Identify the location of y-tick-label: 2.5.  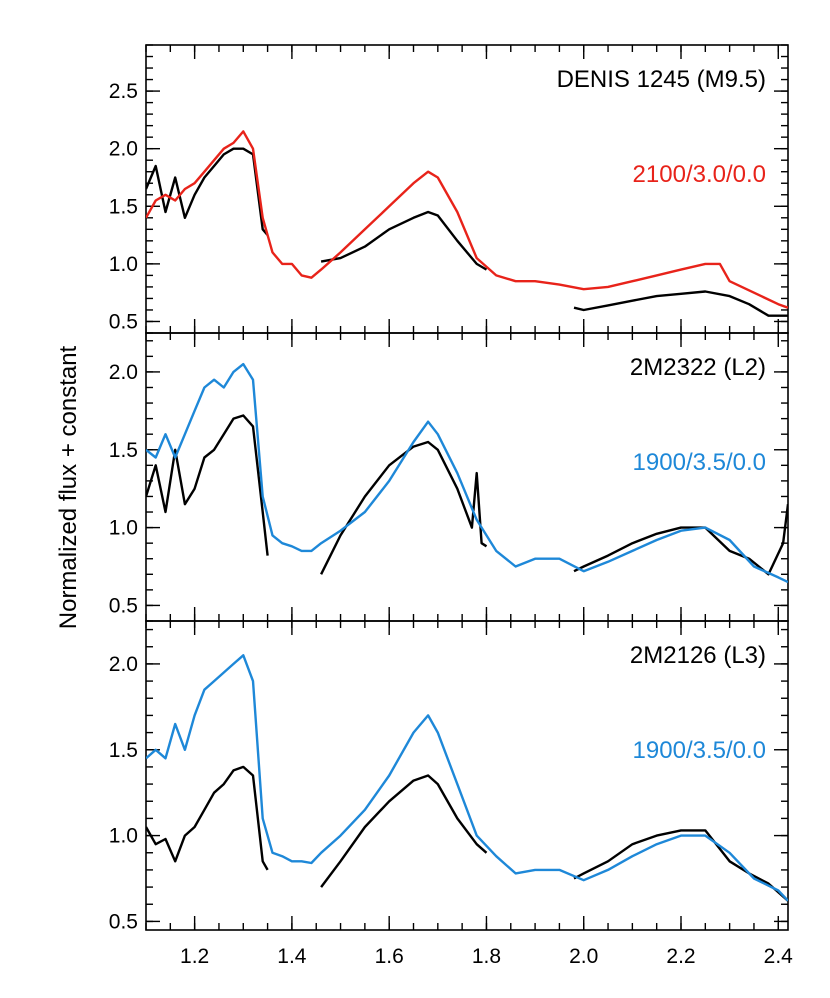
(123, 91).